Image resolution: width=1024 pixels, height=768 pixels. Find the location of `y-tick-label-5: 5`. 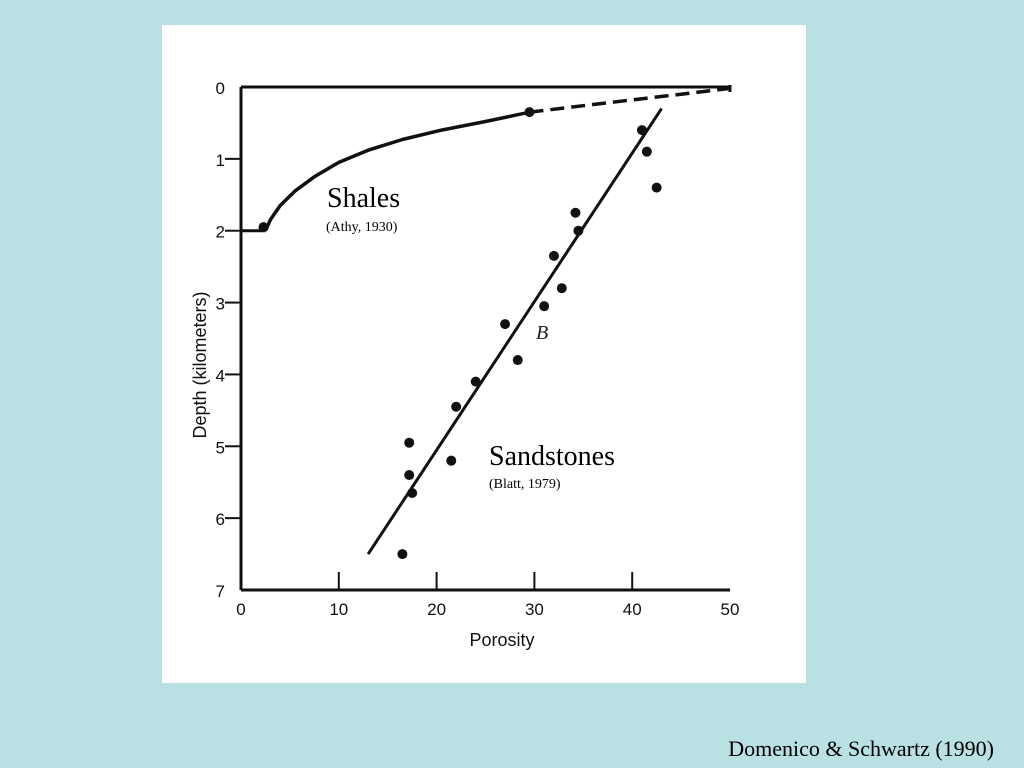

y-tick-label-5: 5 is located at coordinates (220, 447).